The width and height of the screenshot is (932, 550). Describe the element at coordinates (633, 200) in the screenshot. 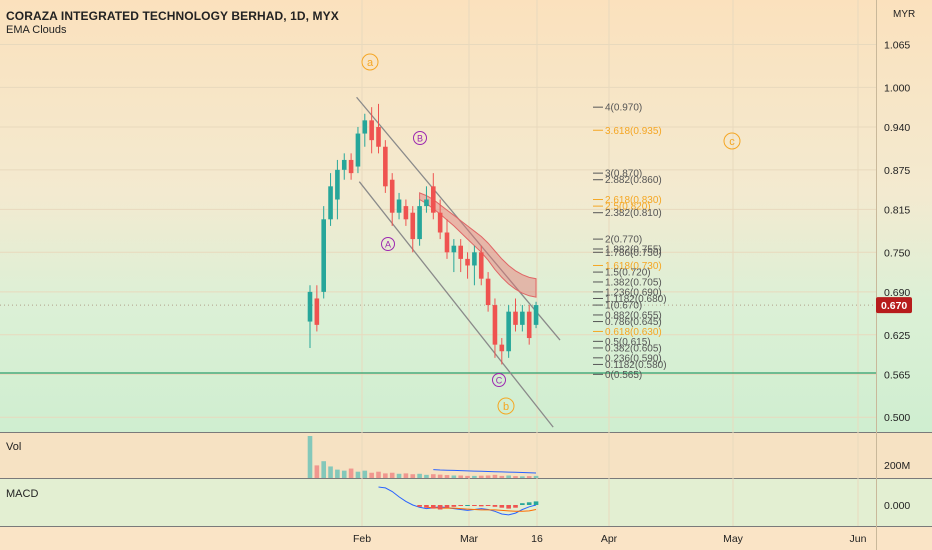

I see `fib-level-label: 2.618(0.830)` at that location.